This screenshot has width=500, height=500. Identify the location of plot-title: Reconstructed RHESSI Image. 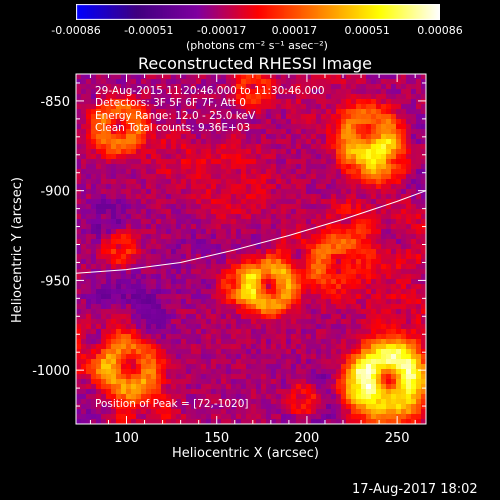
(255, 63).